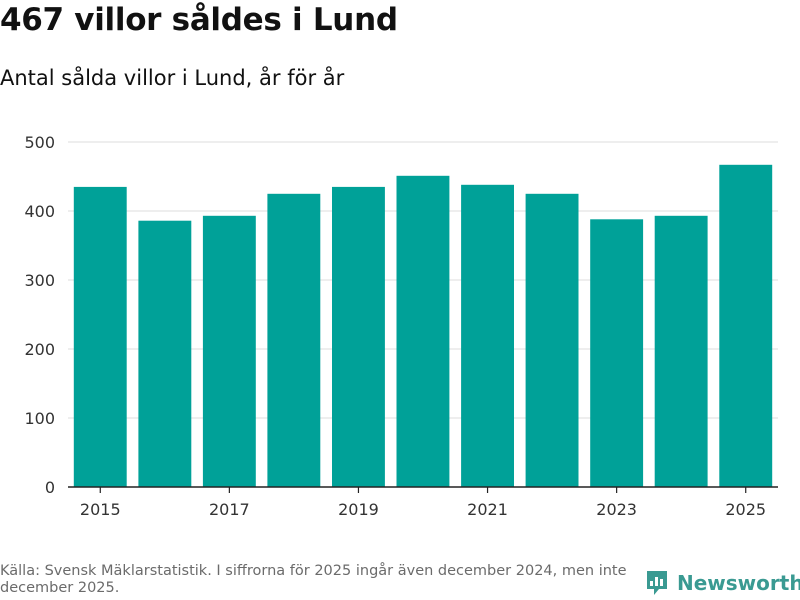  Describe the element at coordinates (487, 509) in the screenshot. I see `x-tick-label: 2021` at that location.